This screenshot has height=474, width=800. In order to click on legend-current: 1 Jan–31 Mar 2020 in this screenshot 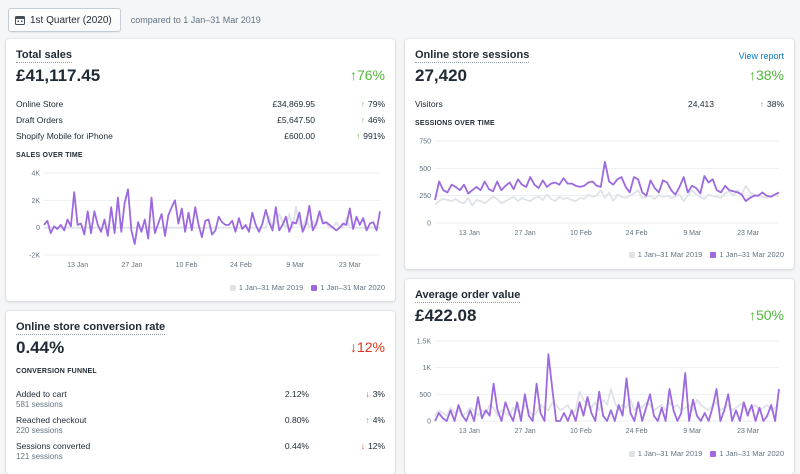, I will do `click(747, 453)`.